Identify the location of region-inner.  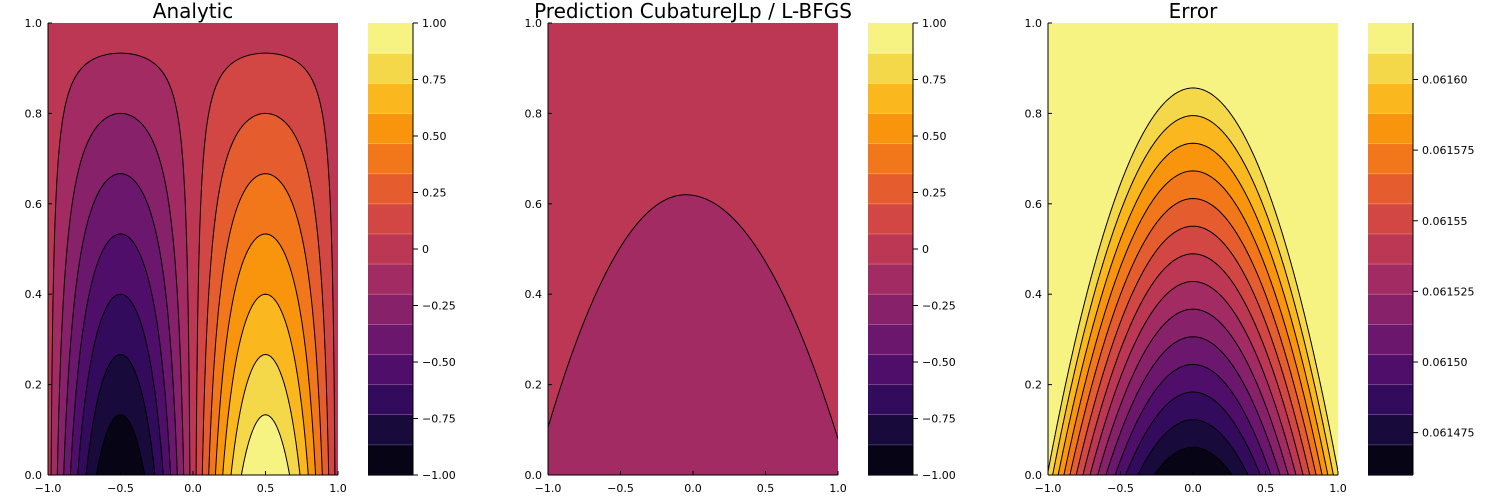
(693, 334).